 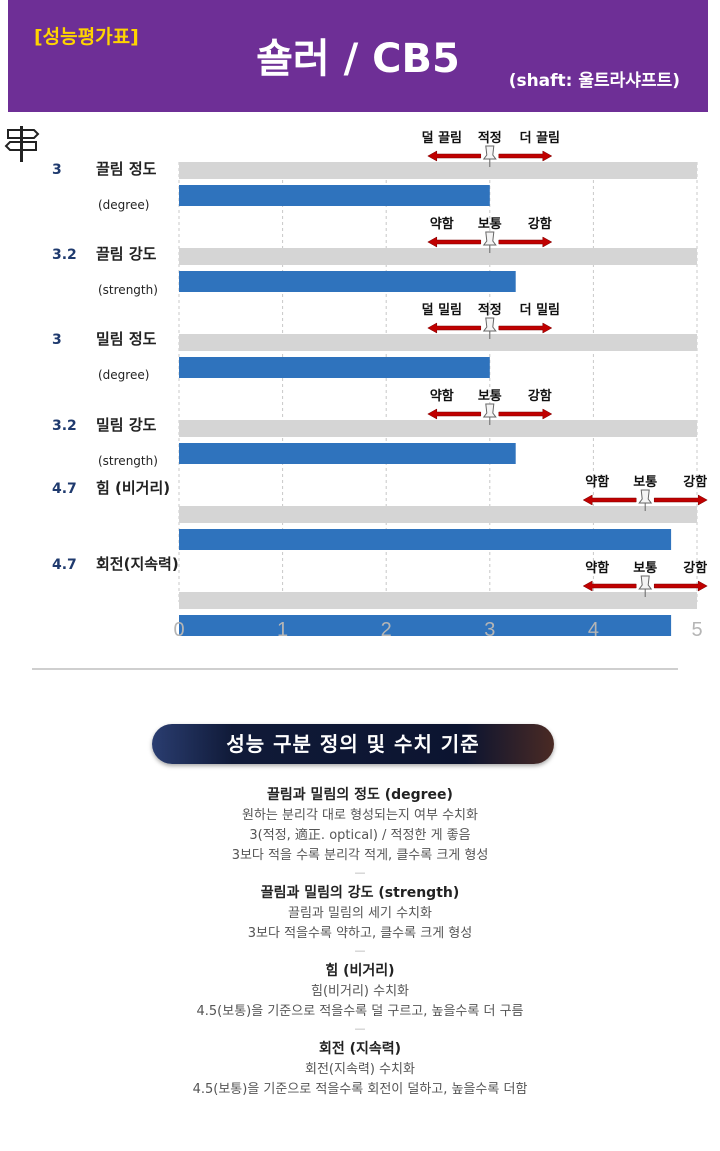 What do you see at coordinates (178, 630) in the screenshot?
I see `x-tick-label: 0` at bounding box center [178, 630].